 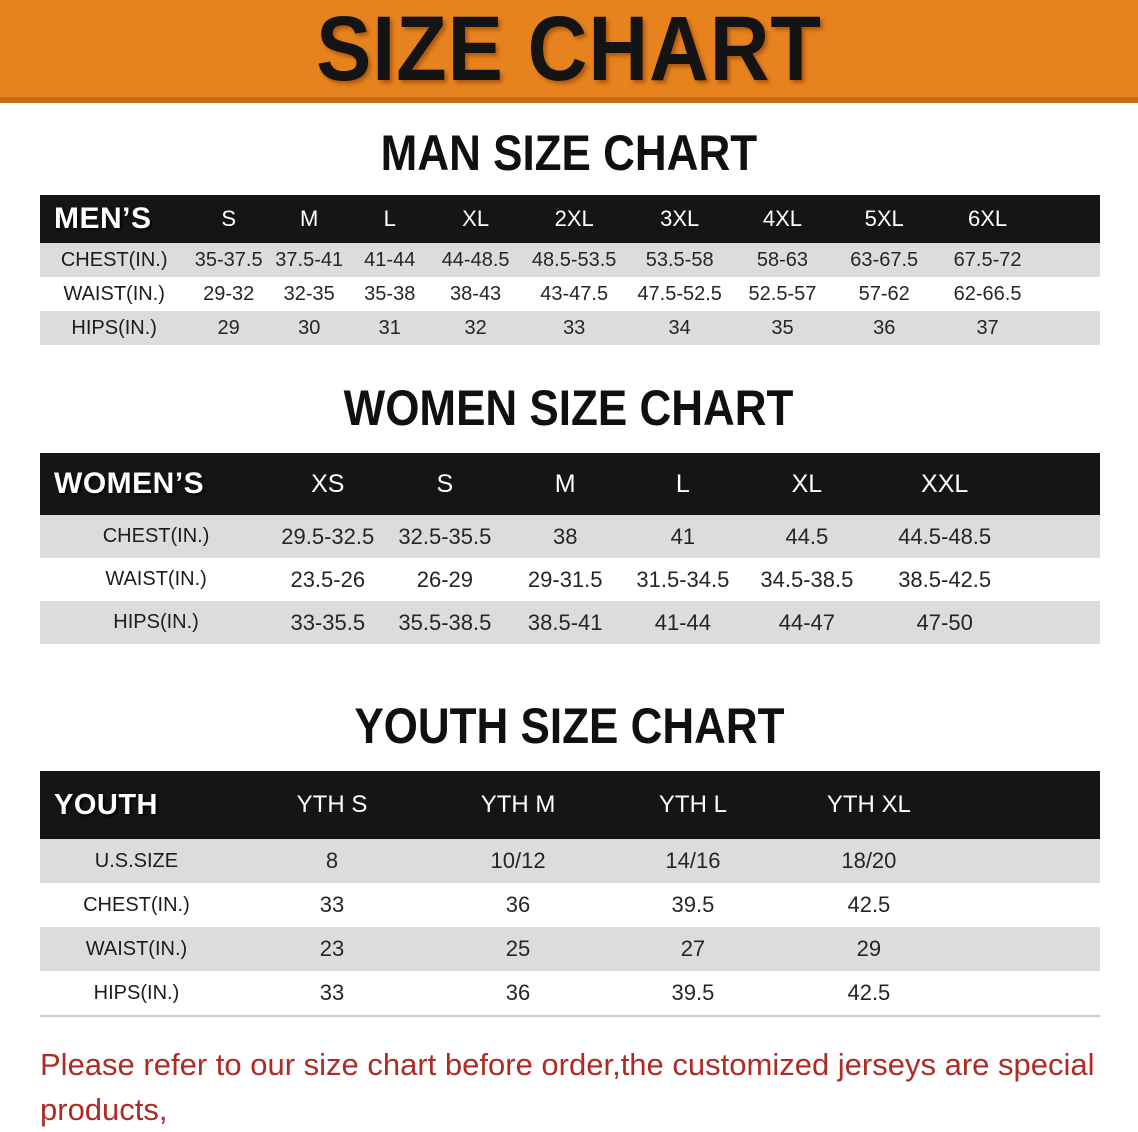 I want to click on youth-col-header: YTH XL, so click(x=868, y=805).